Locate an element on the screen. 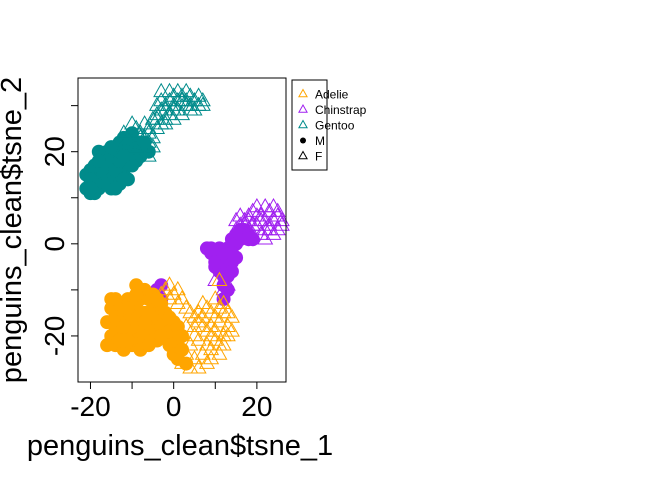 Image resolution: width=672 pixels, height=480 pixels. y-tick-label: -20 is located at coordinates (54, 336).